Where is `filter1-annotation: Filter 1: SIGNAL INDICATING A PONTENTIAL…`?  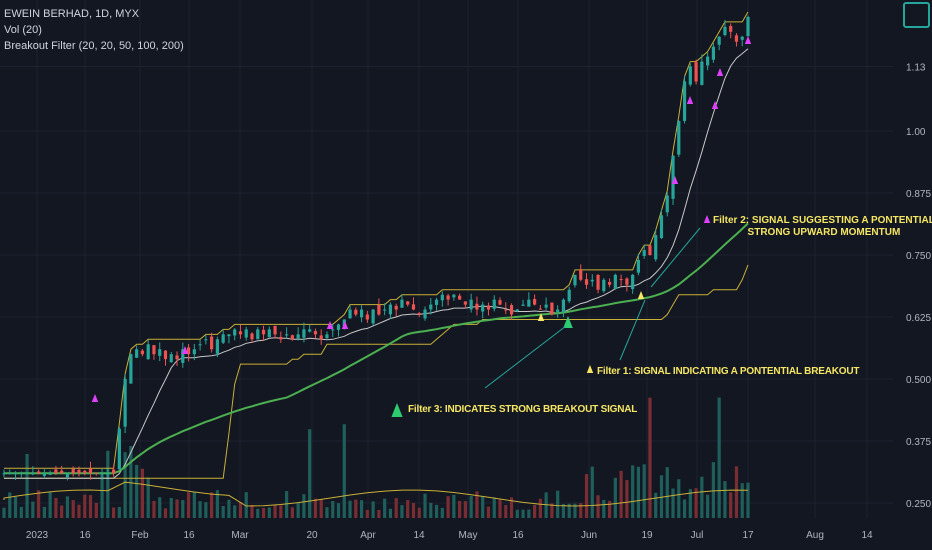 filter1-annotation: Filter 1: SIGNAL INDICATING A PONTENTIAL… is located at coordinates (728, 371).